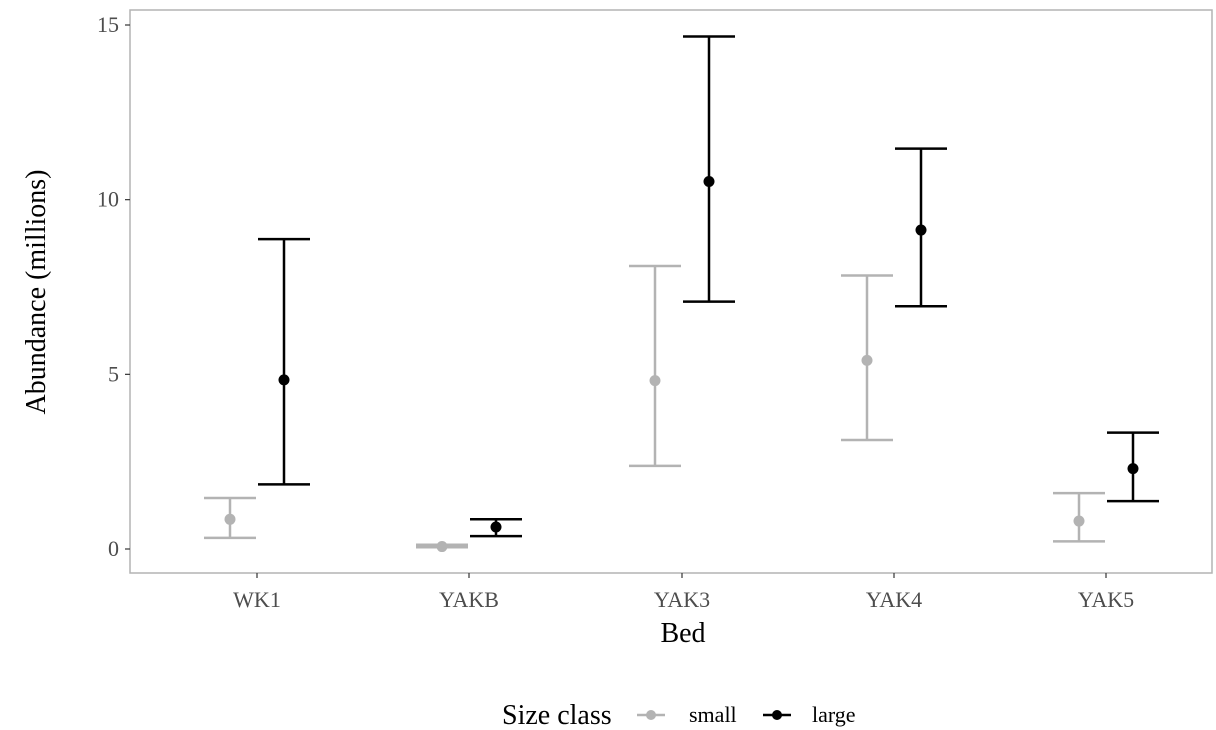 The height and width of the screenshot is (730, 1216). I want to click on errorbar-small-YAK3, so click(655, 366).